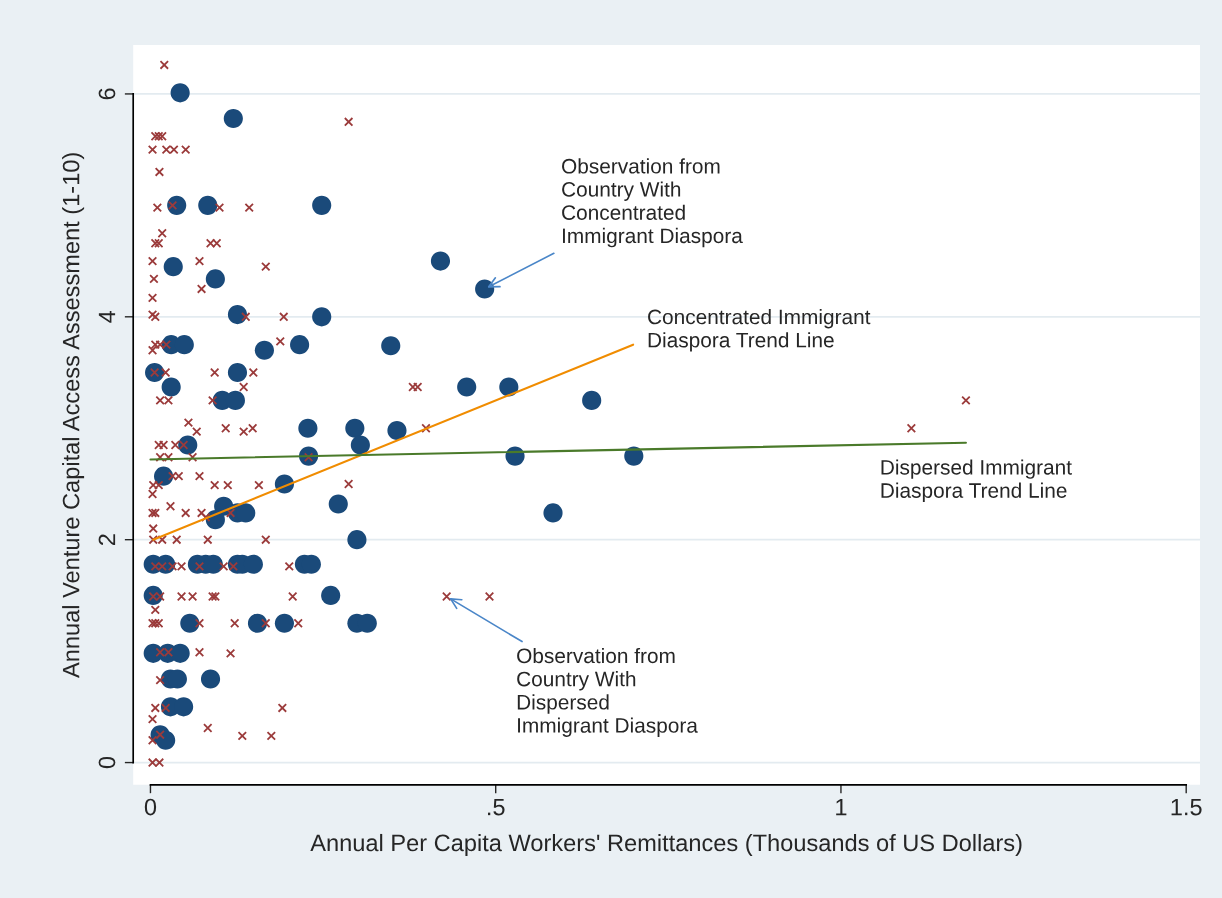  I want to click on x-tick-label: .5, so click(496, 807).